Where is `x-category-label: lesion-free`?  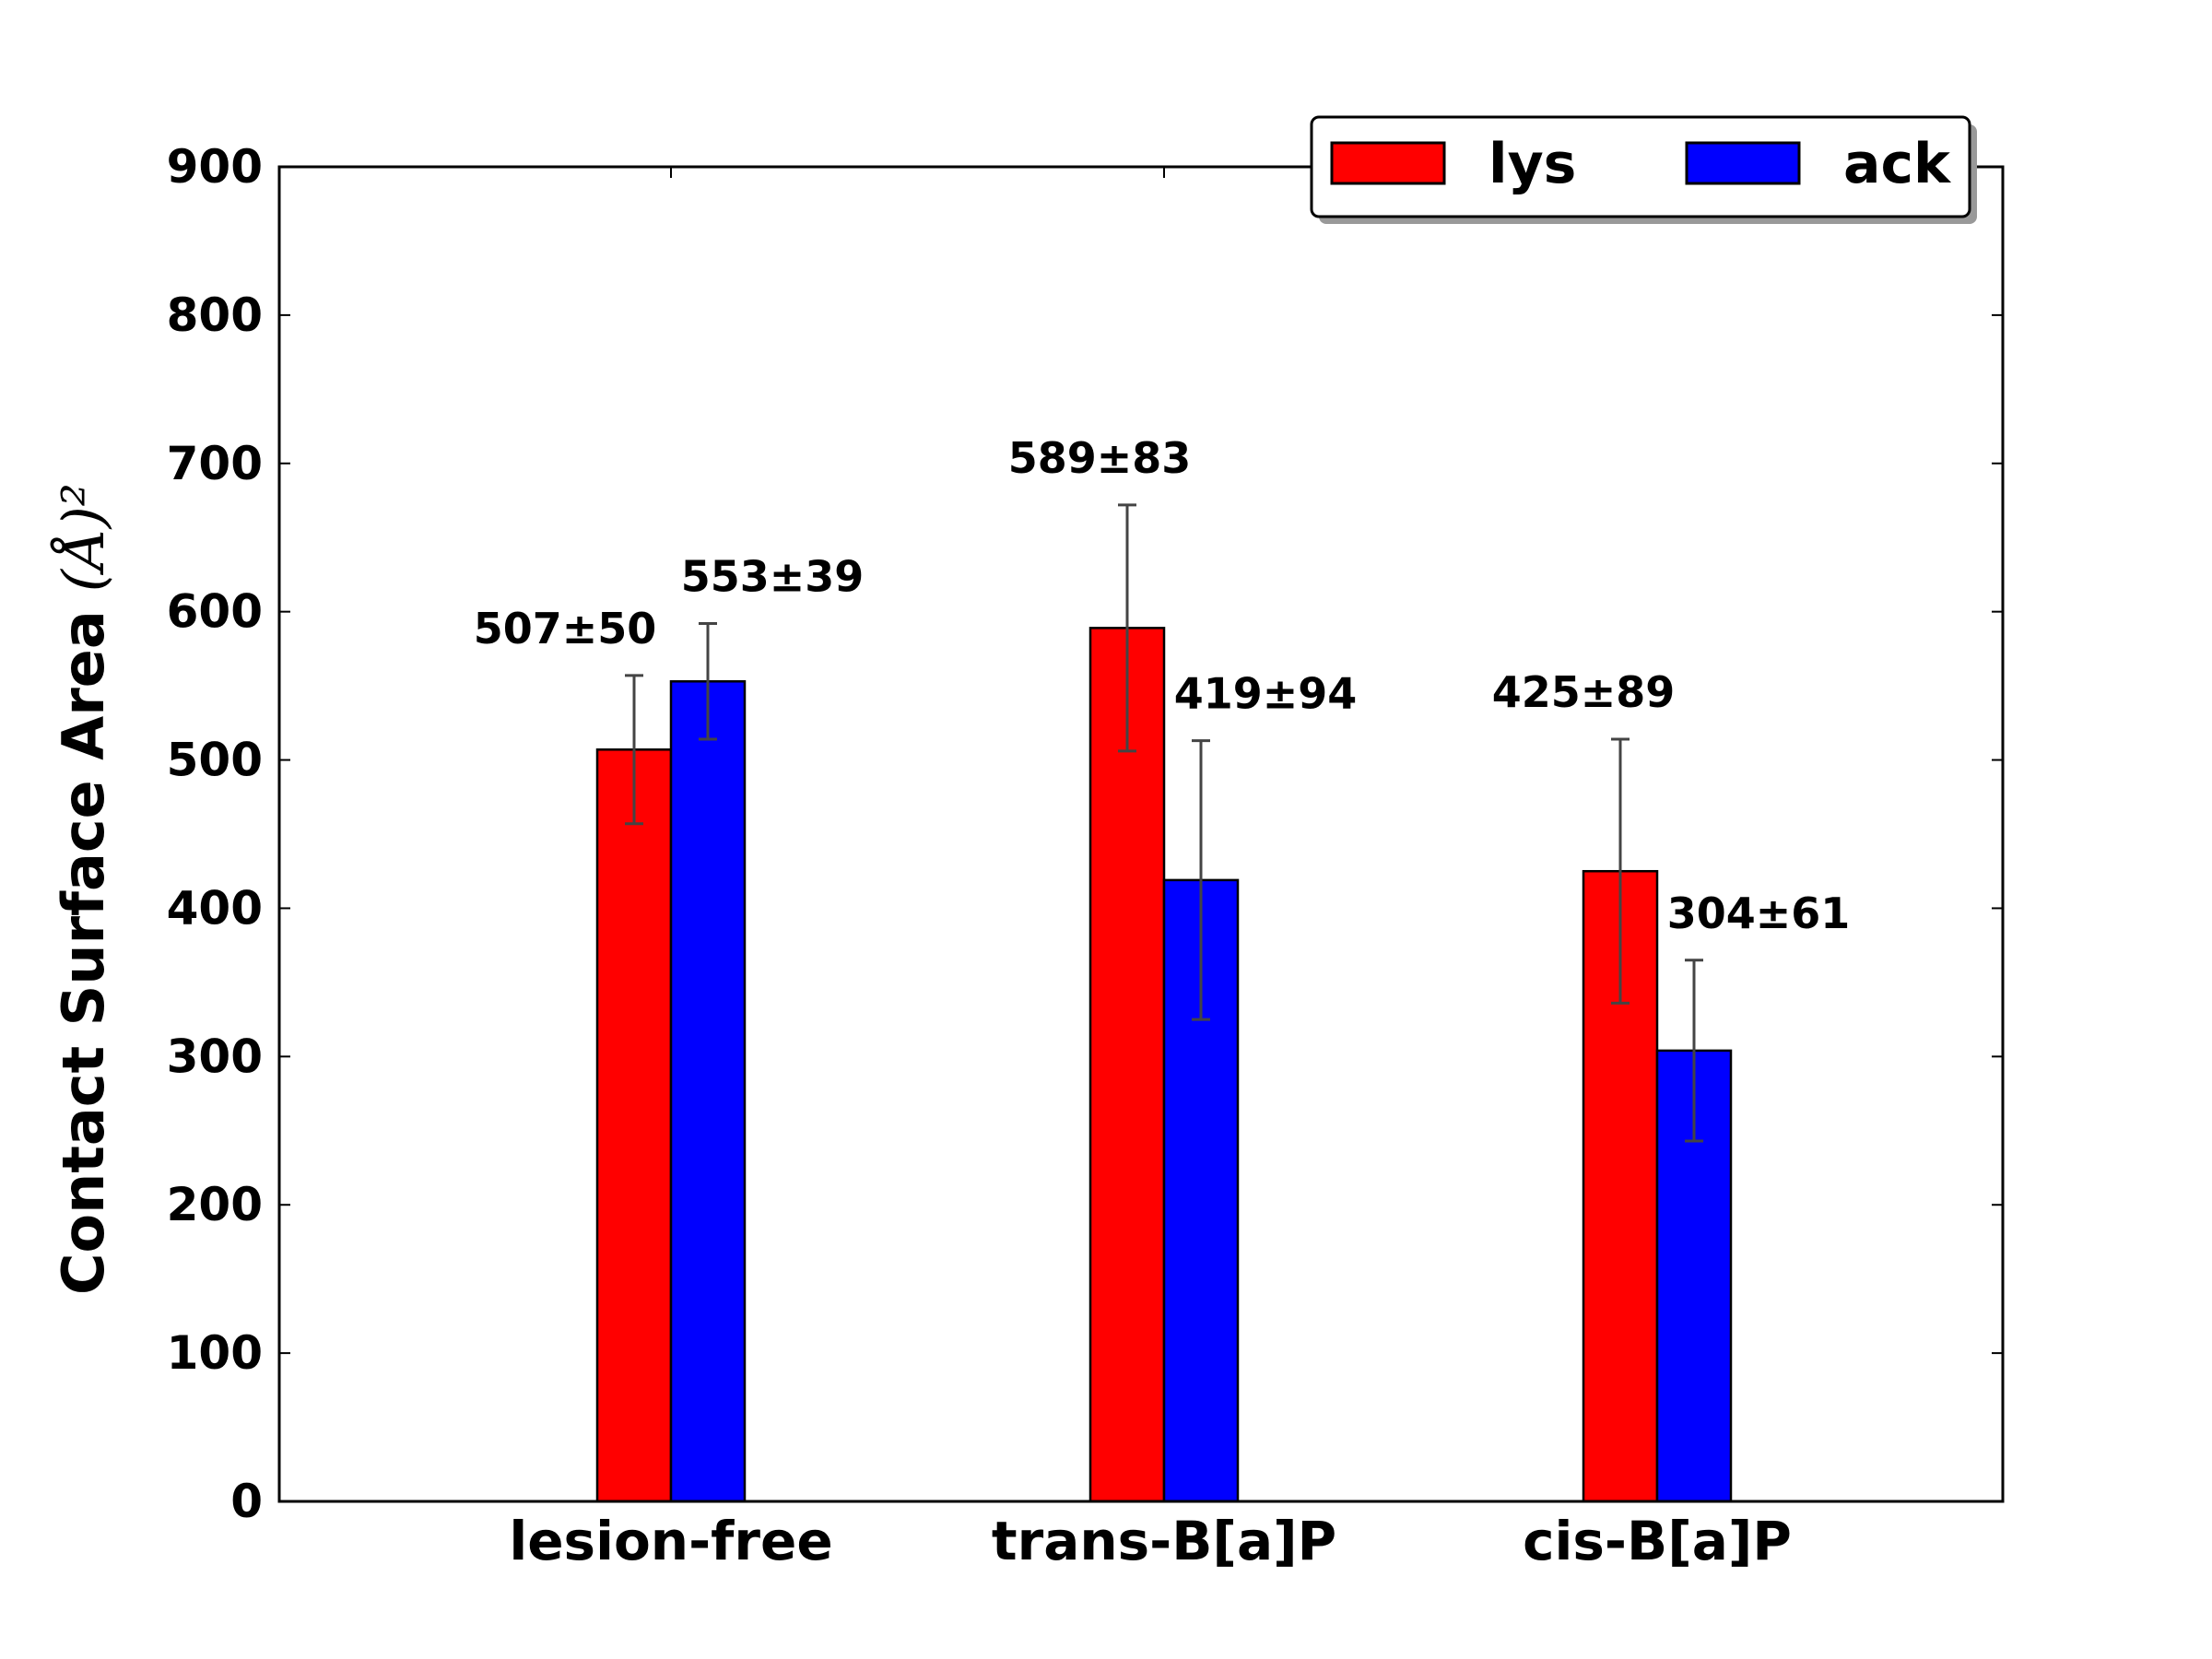 x-category-label: lesion-free is located at coordinates (670, 1541).